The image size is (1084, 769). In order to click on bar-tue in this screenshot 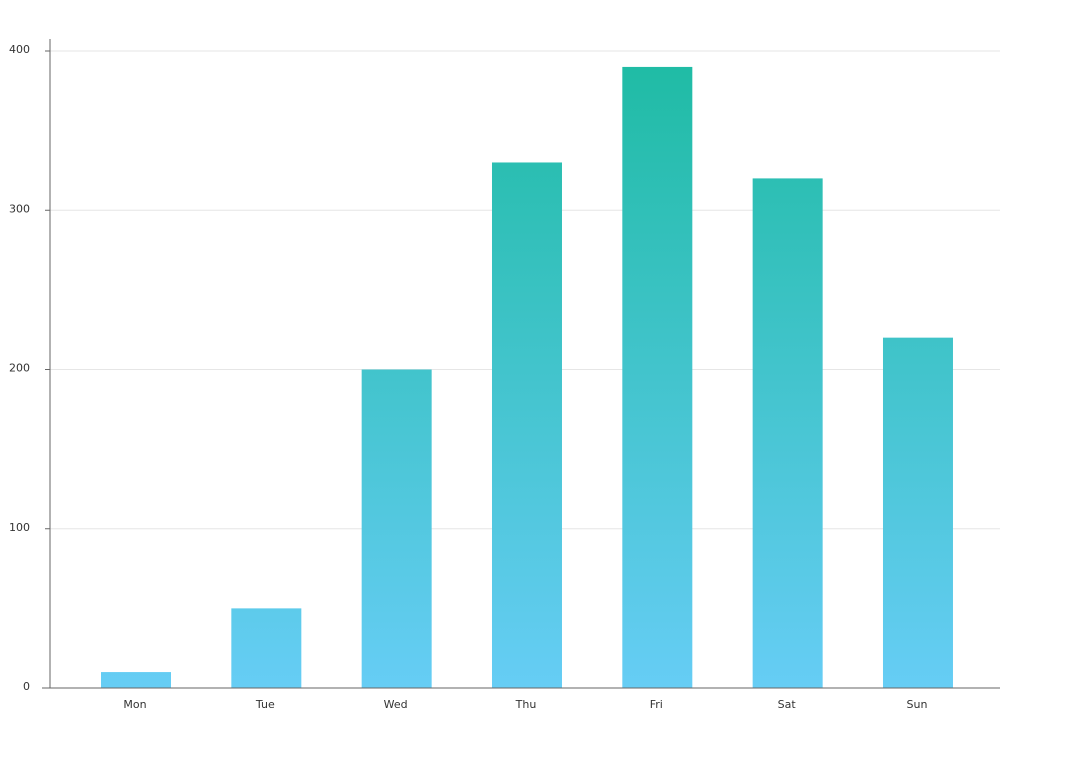, I will do `click(266, 648)`.